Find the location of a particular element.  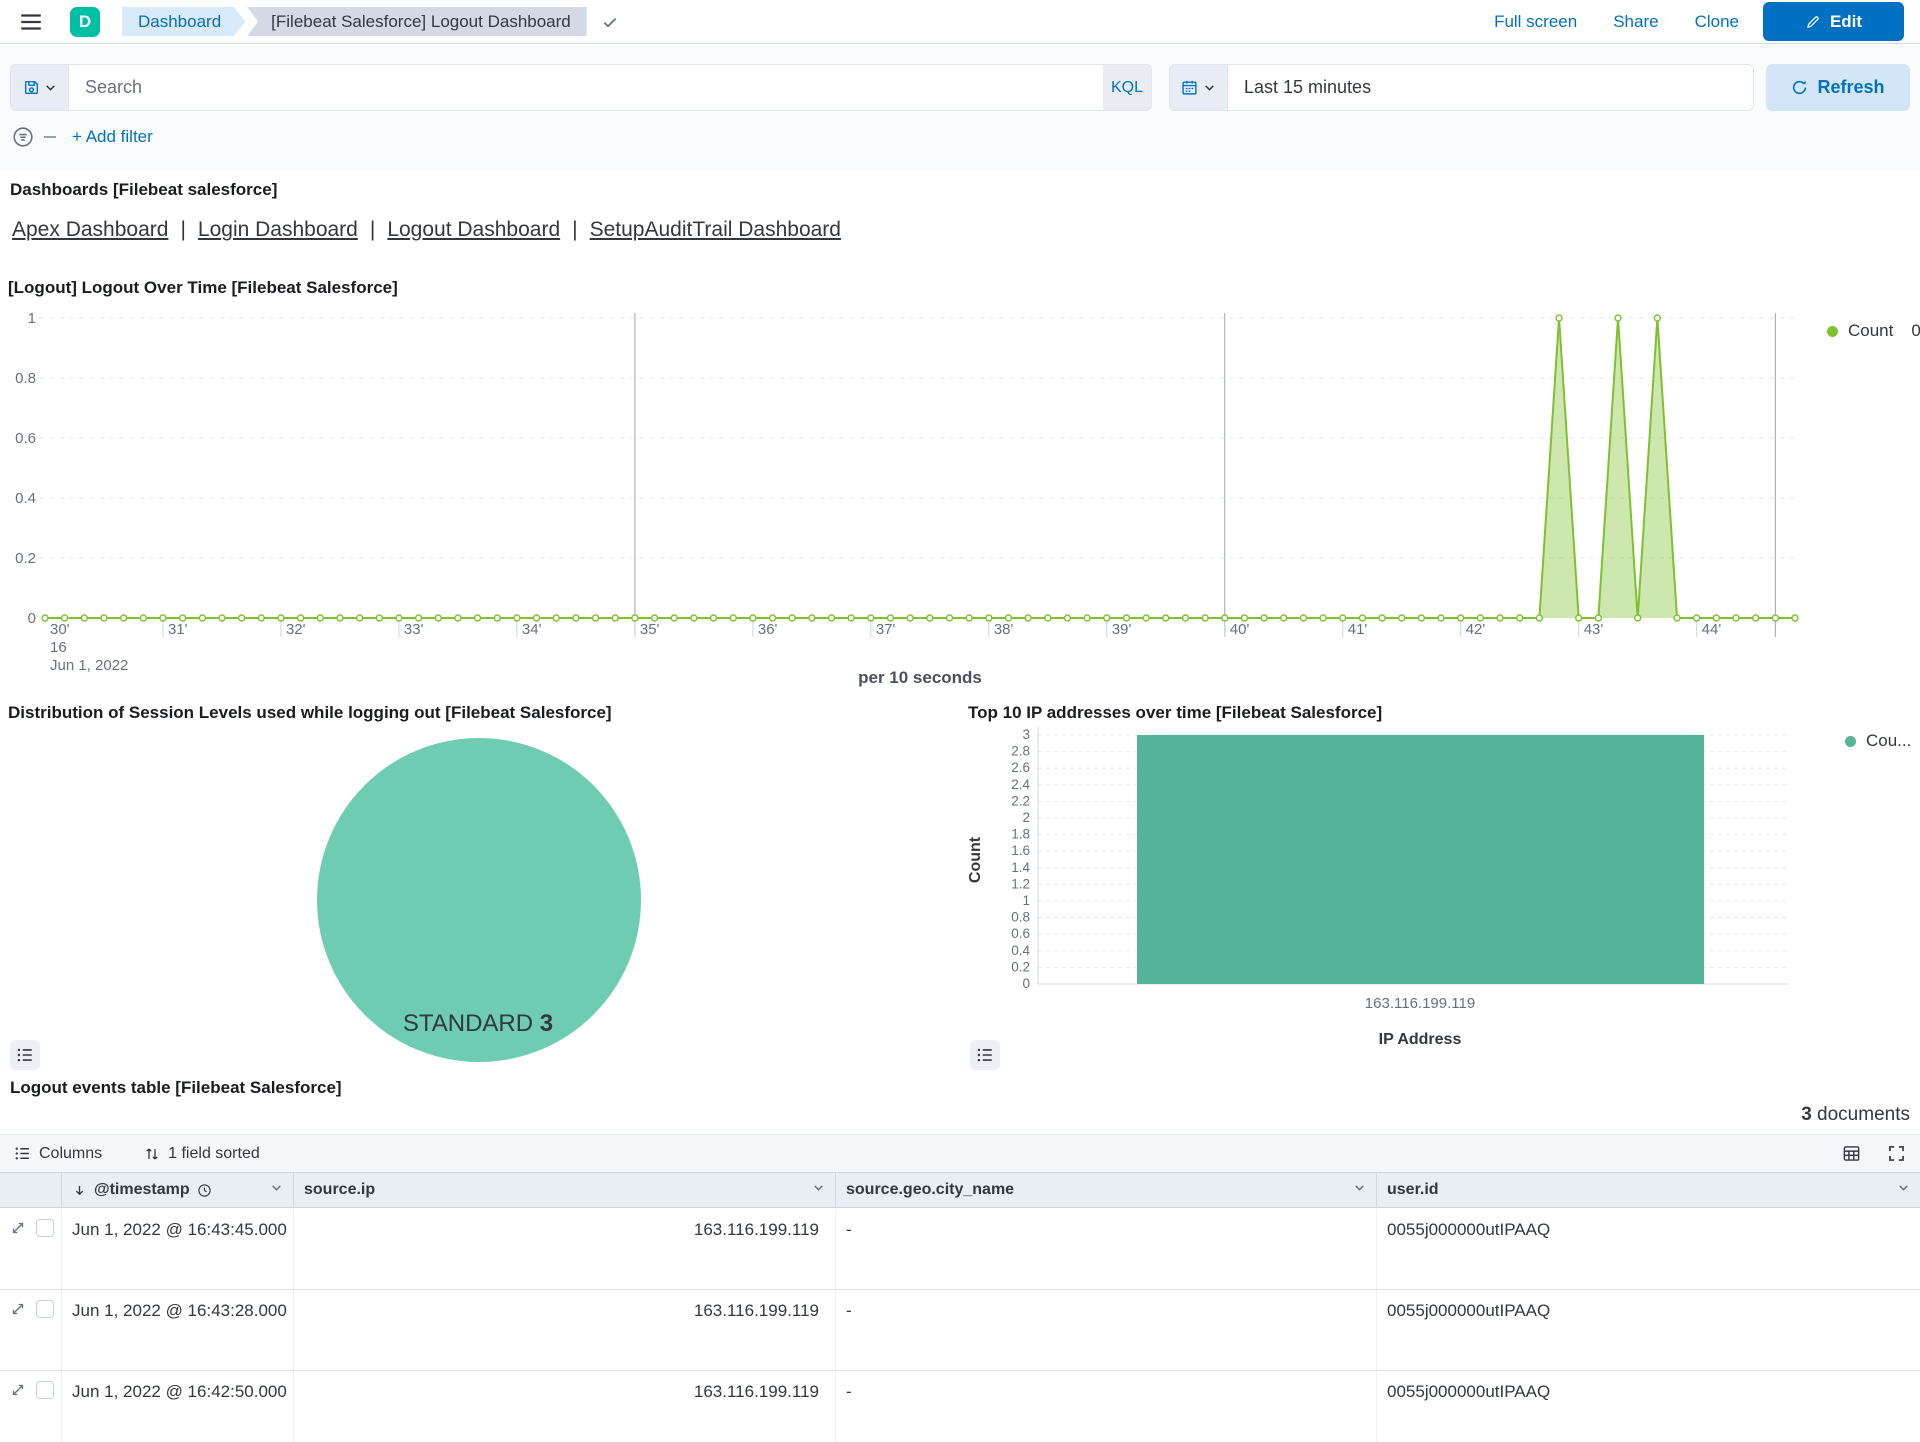

sort-fields-button: 1 field sorted is located at coordinates (202, 1154).